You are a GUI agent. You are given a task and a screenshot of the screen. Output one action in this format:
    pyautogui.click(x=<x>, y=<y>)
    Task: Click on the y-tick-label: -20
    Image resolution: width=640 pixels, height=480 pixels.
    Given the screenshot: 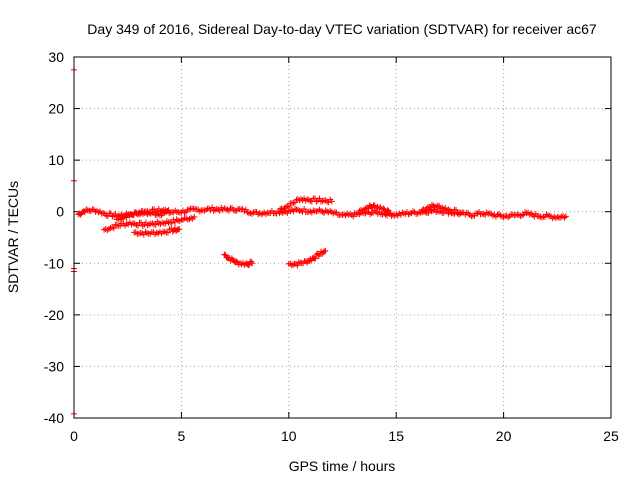 What is the action you would take?
    pyautogui.click(x=54, y=315)
    